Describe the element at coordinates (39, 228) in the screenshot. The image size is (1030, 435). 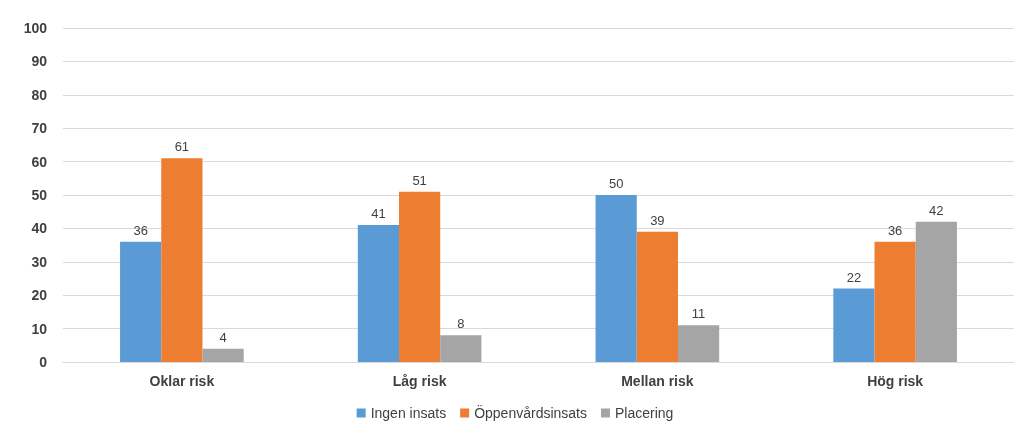
I see `y-tick-label: 40` at that location.